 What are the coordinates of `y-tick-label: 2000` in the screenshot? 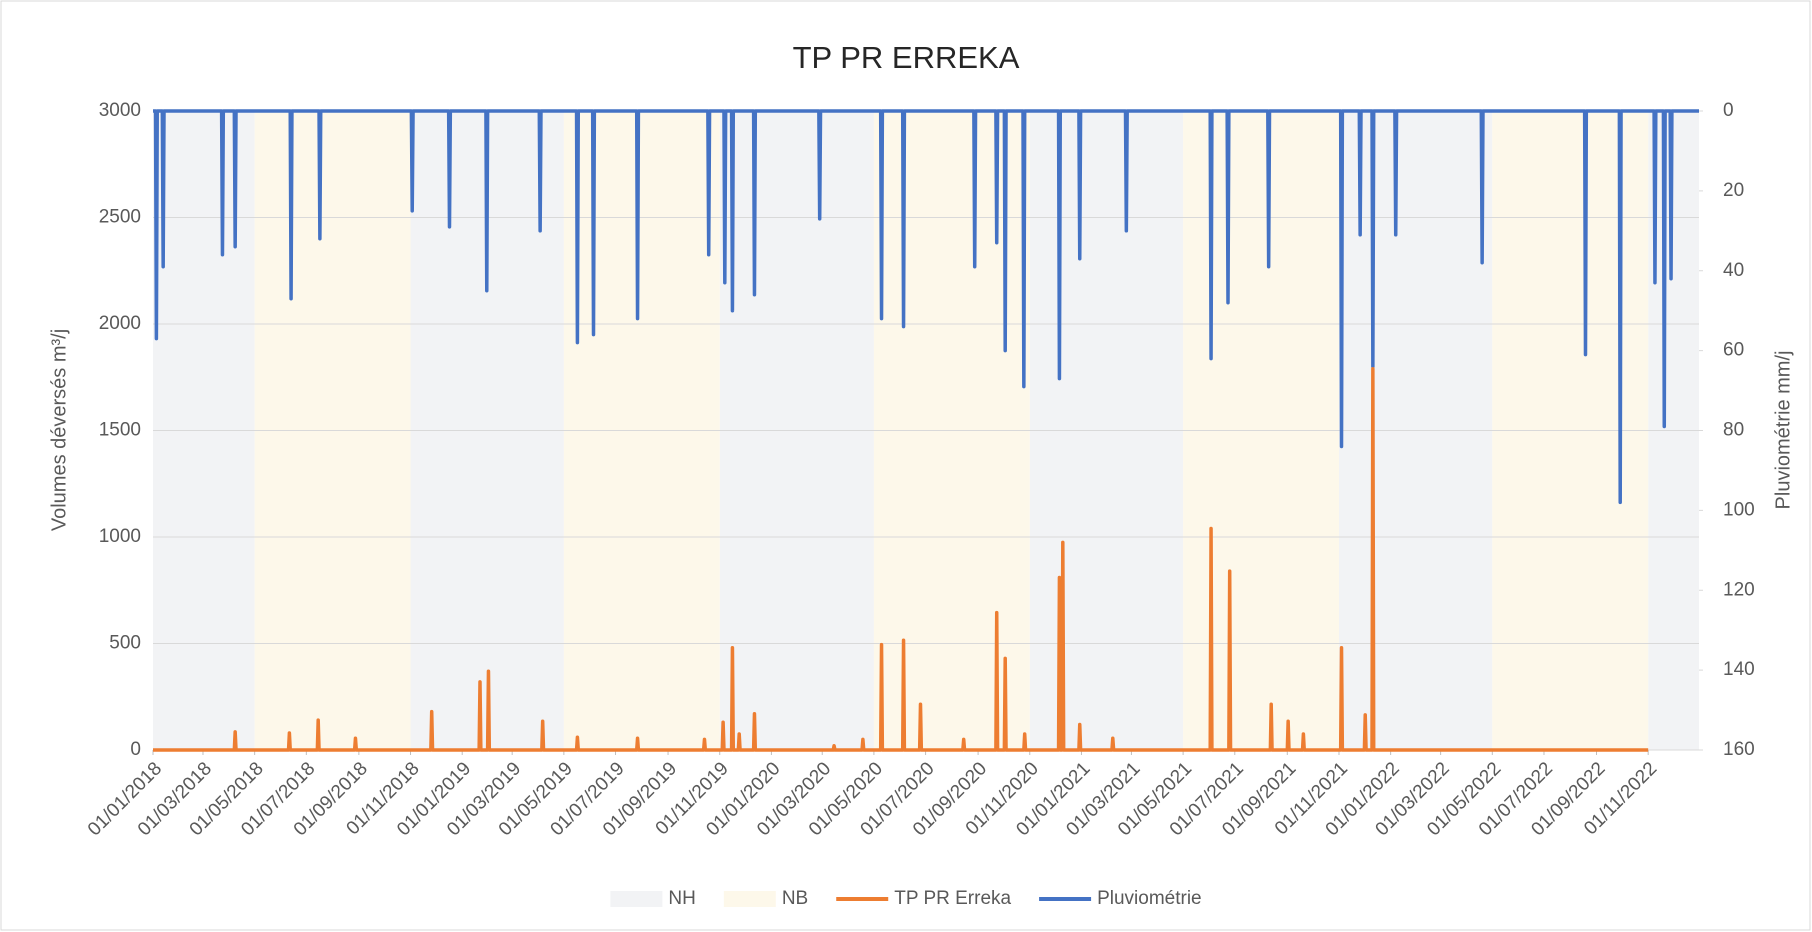 It's located at (120, 323).